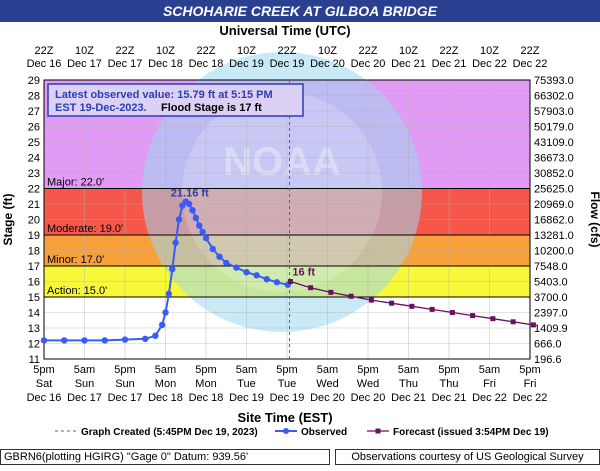 The height and width of the screenshot is (471, 600). I want to click on y-tick-label: 29, so click(34, 81).